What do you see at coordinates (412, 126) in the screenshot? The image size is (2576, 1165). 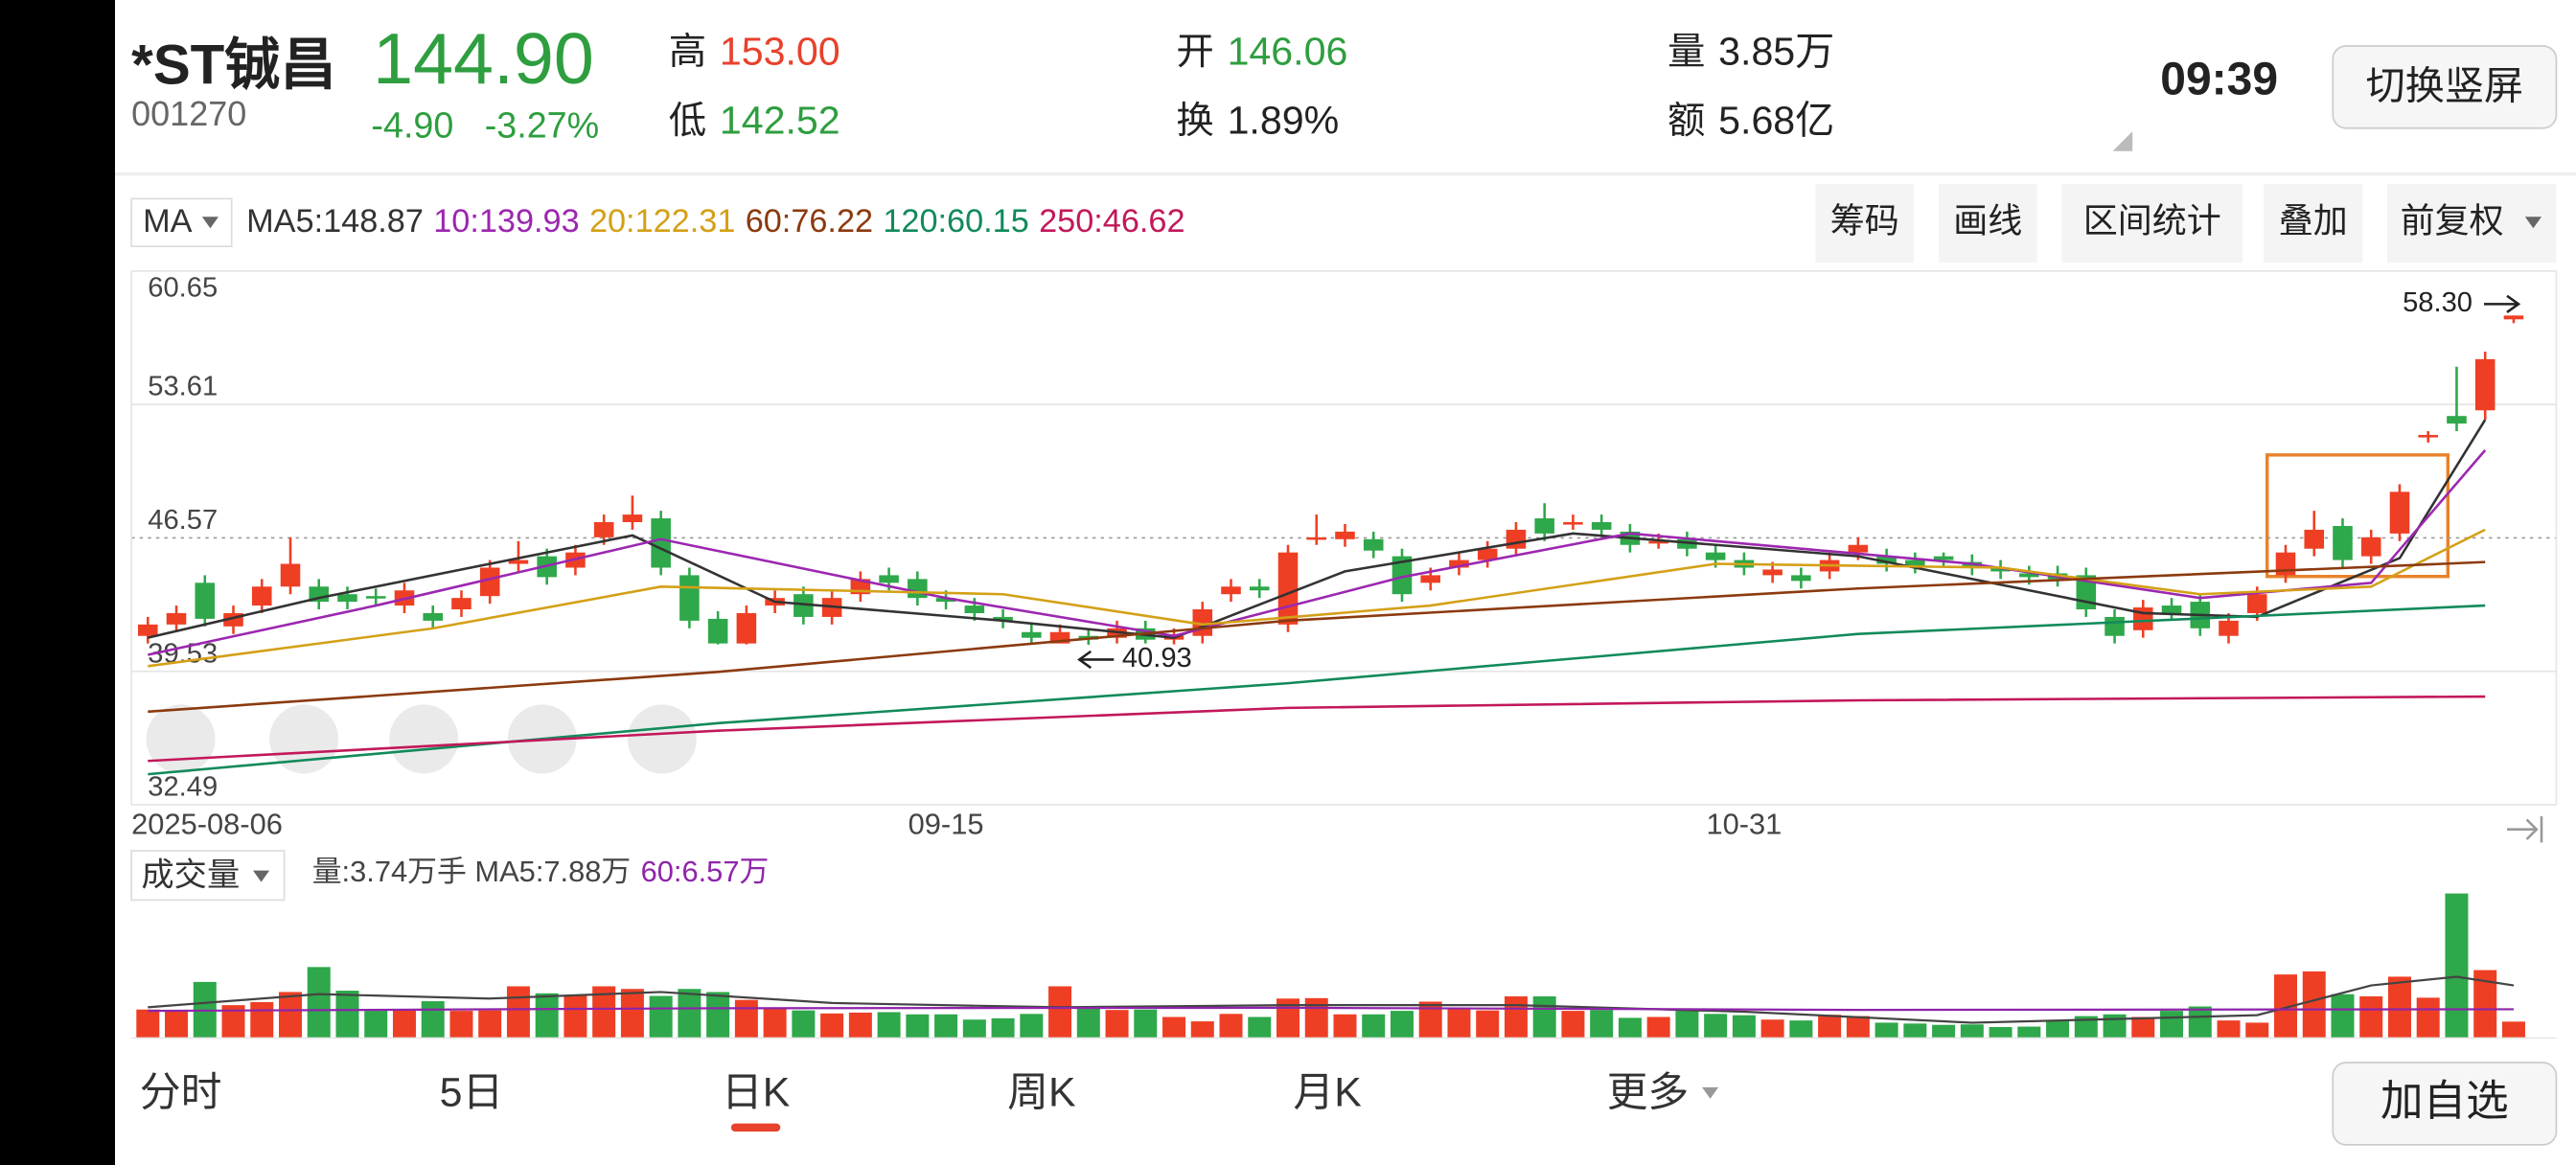 I see `change: -4.90` at bounding box center [412, 126].